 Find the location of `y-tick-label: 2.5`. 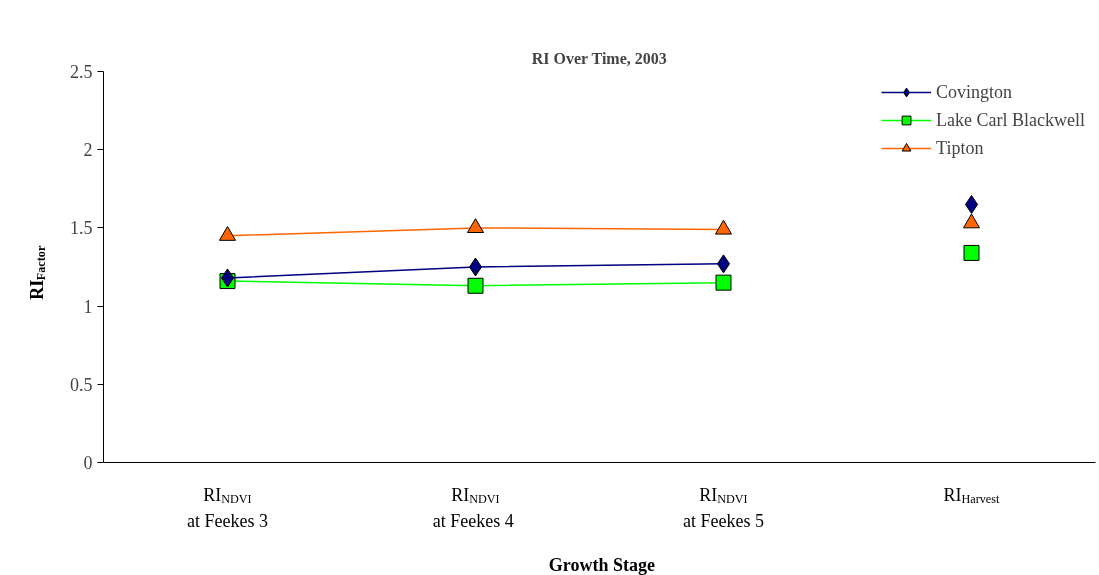

y-tick-label: 2.5 is located at coordinates (81, 72).